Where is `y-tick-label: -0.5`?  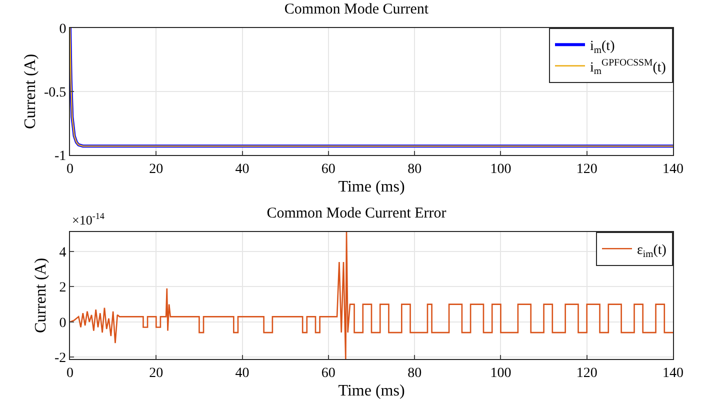
y-tick-label: -0.5 is located at coordinates (55, 92).